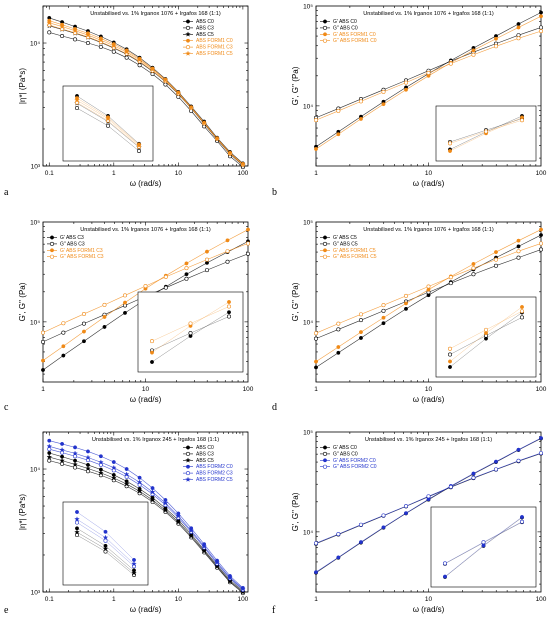  I want to click on panel-label-c: c, so click(6, 407).